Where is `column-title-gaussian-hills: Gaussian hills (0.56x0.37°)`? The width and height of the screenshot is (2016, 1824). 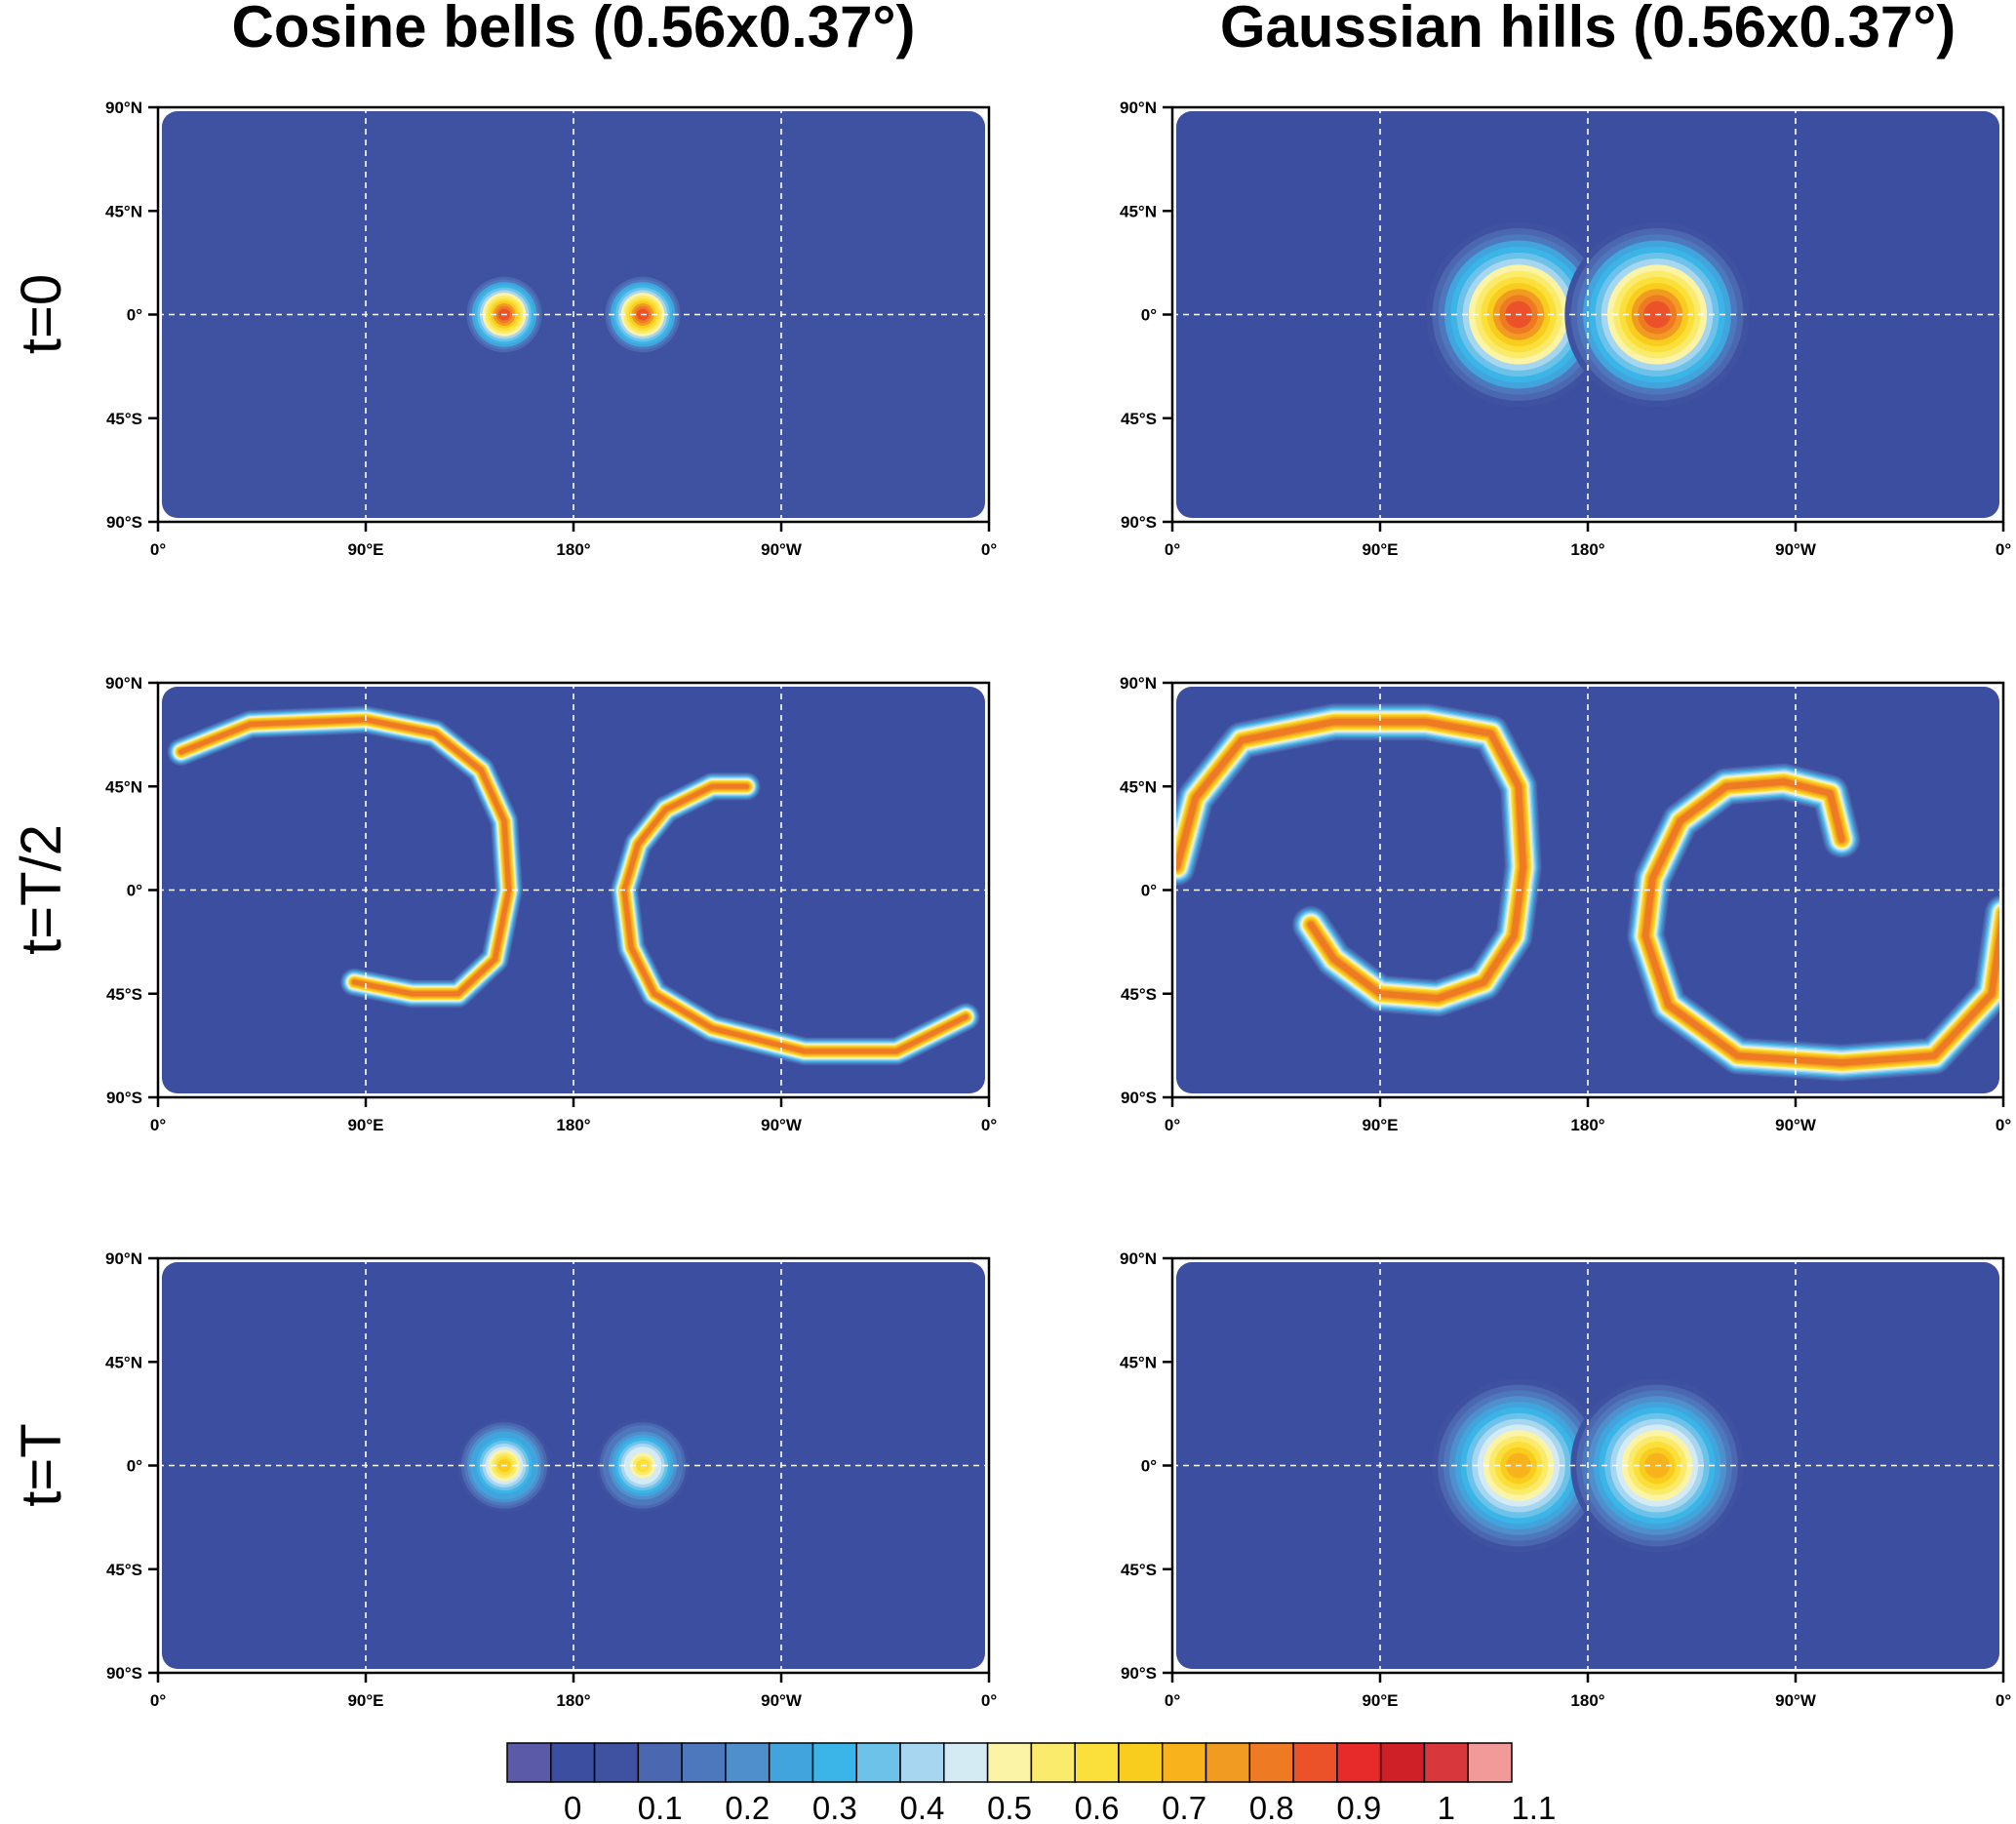
column-title-gaussian-hills: Gaussian hills (0.56x0.37°) is located at coordinates (1588, 29).